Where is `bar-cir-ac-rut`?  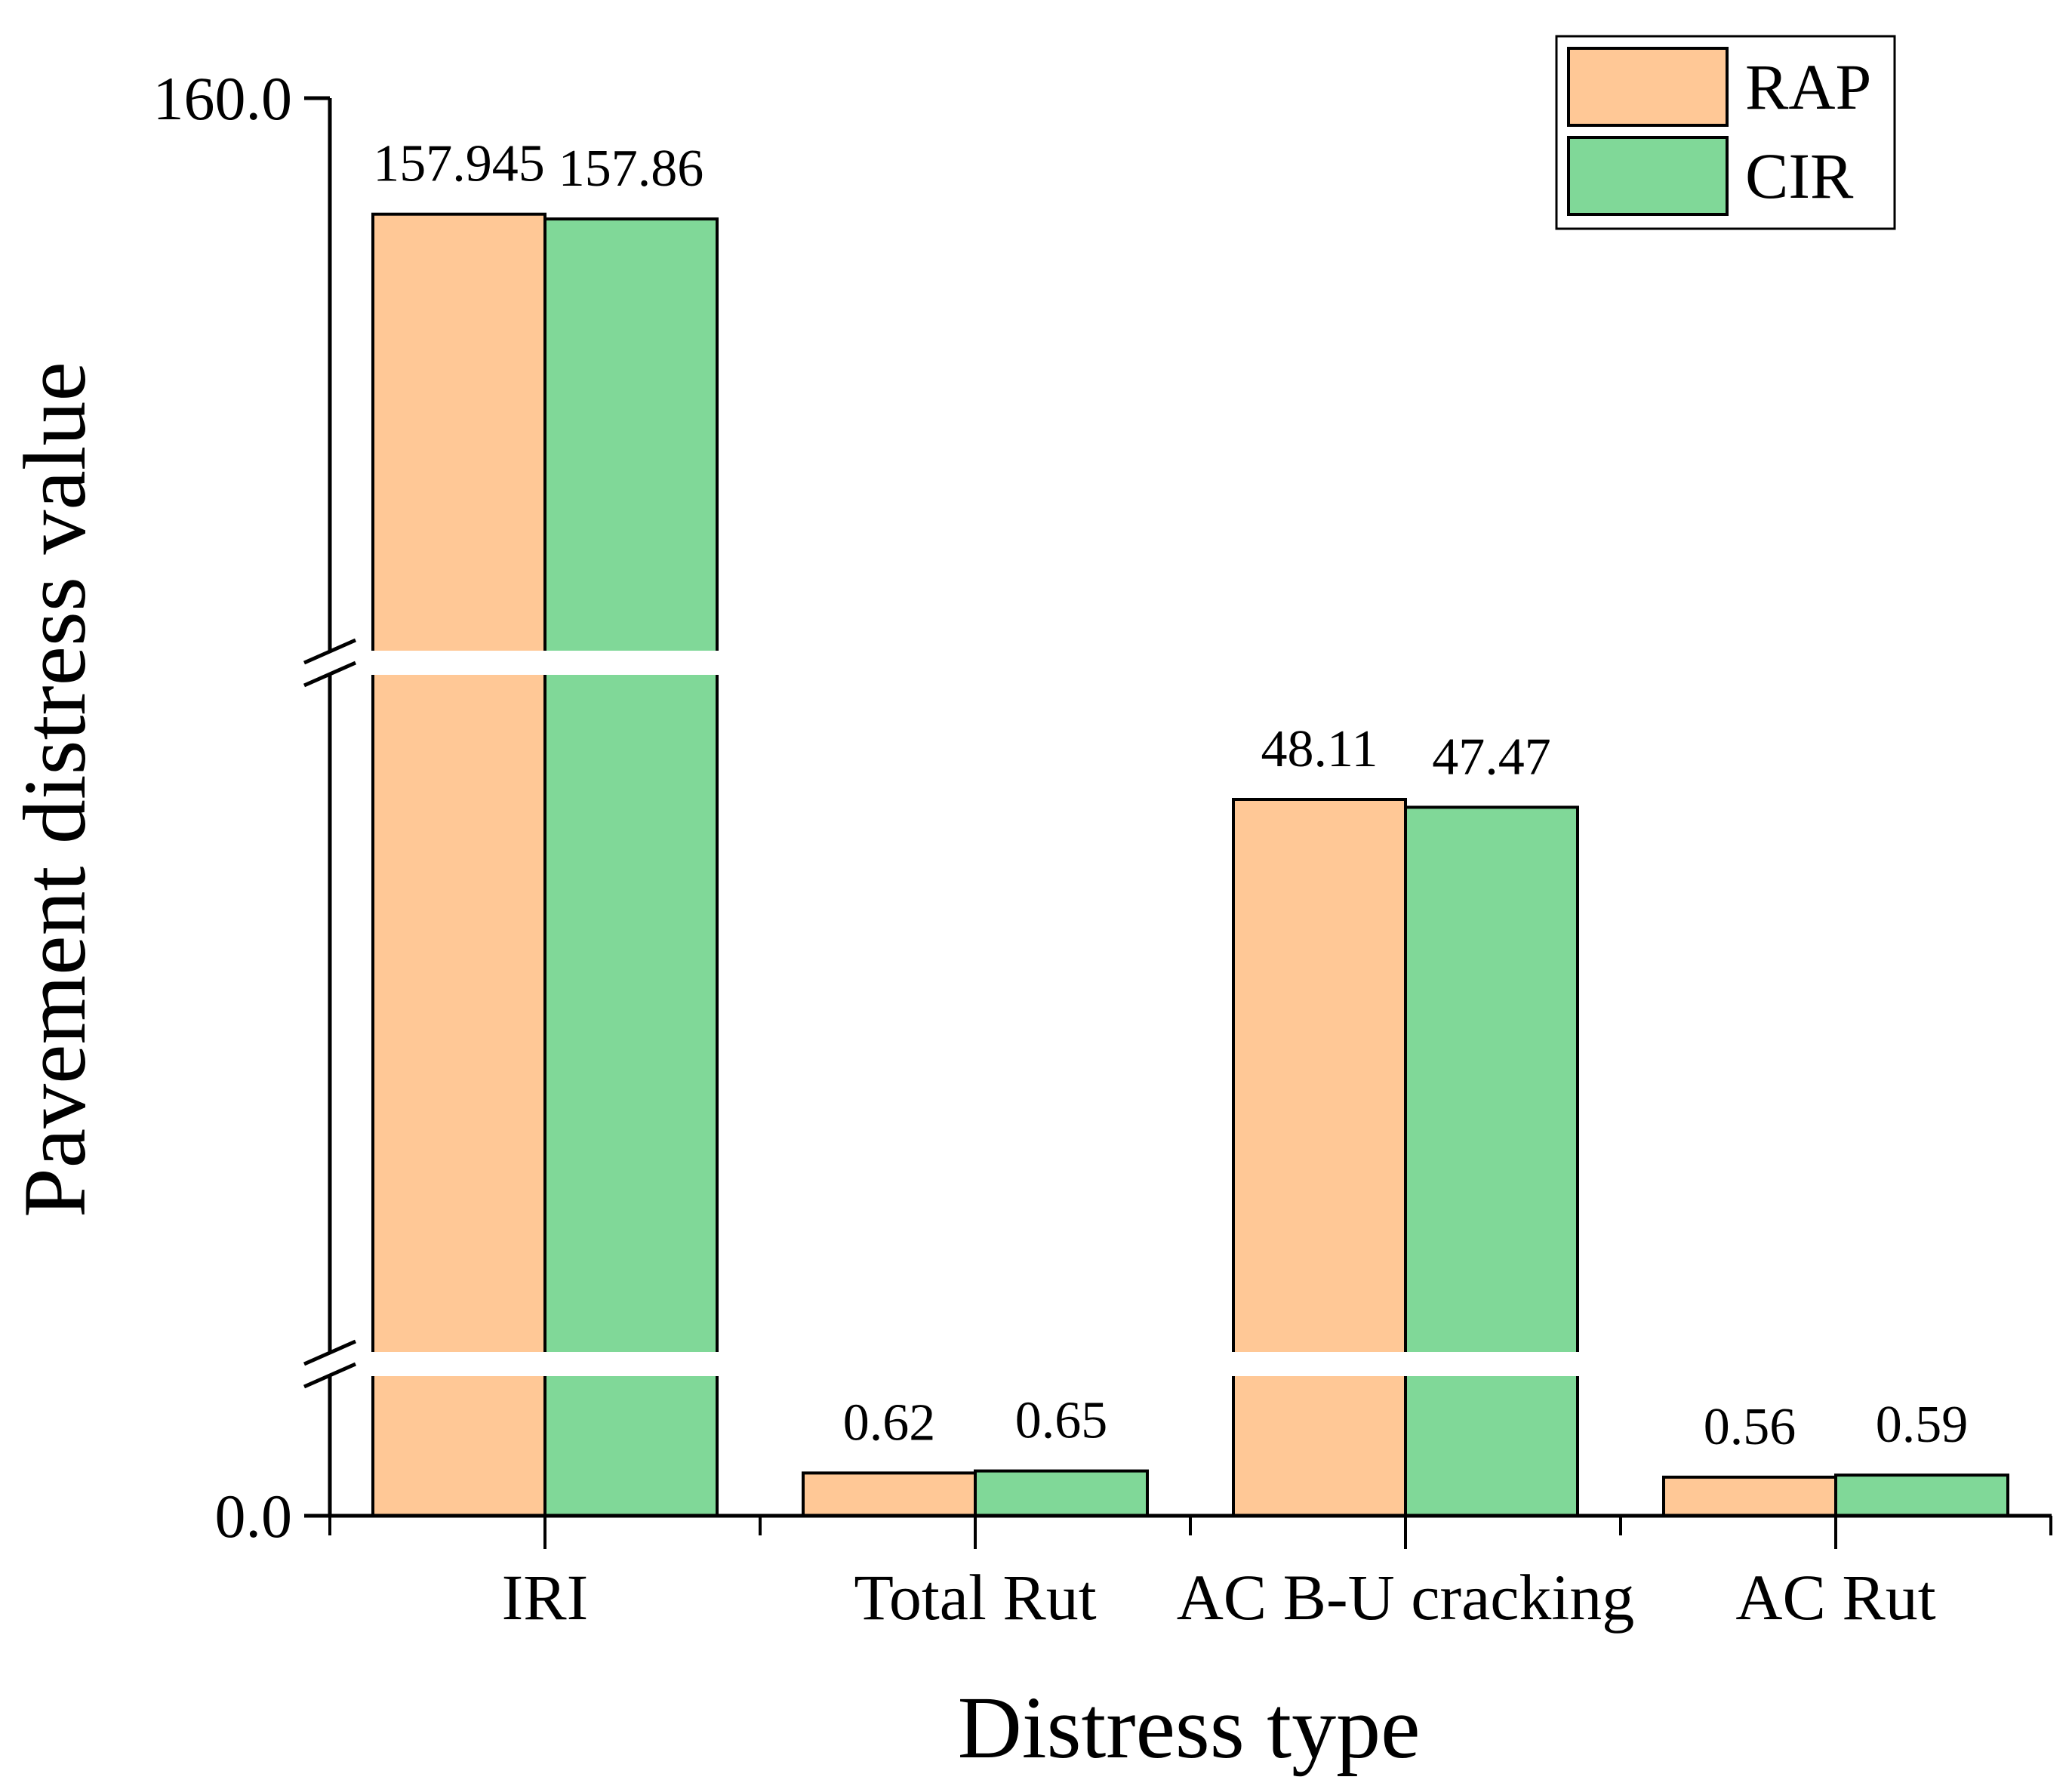
bar-cir-ac-rut is located at coordinates (1921, 1496).